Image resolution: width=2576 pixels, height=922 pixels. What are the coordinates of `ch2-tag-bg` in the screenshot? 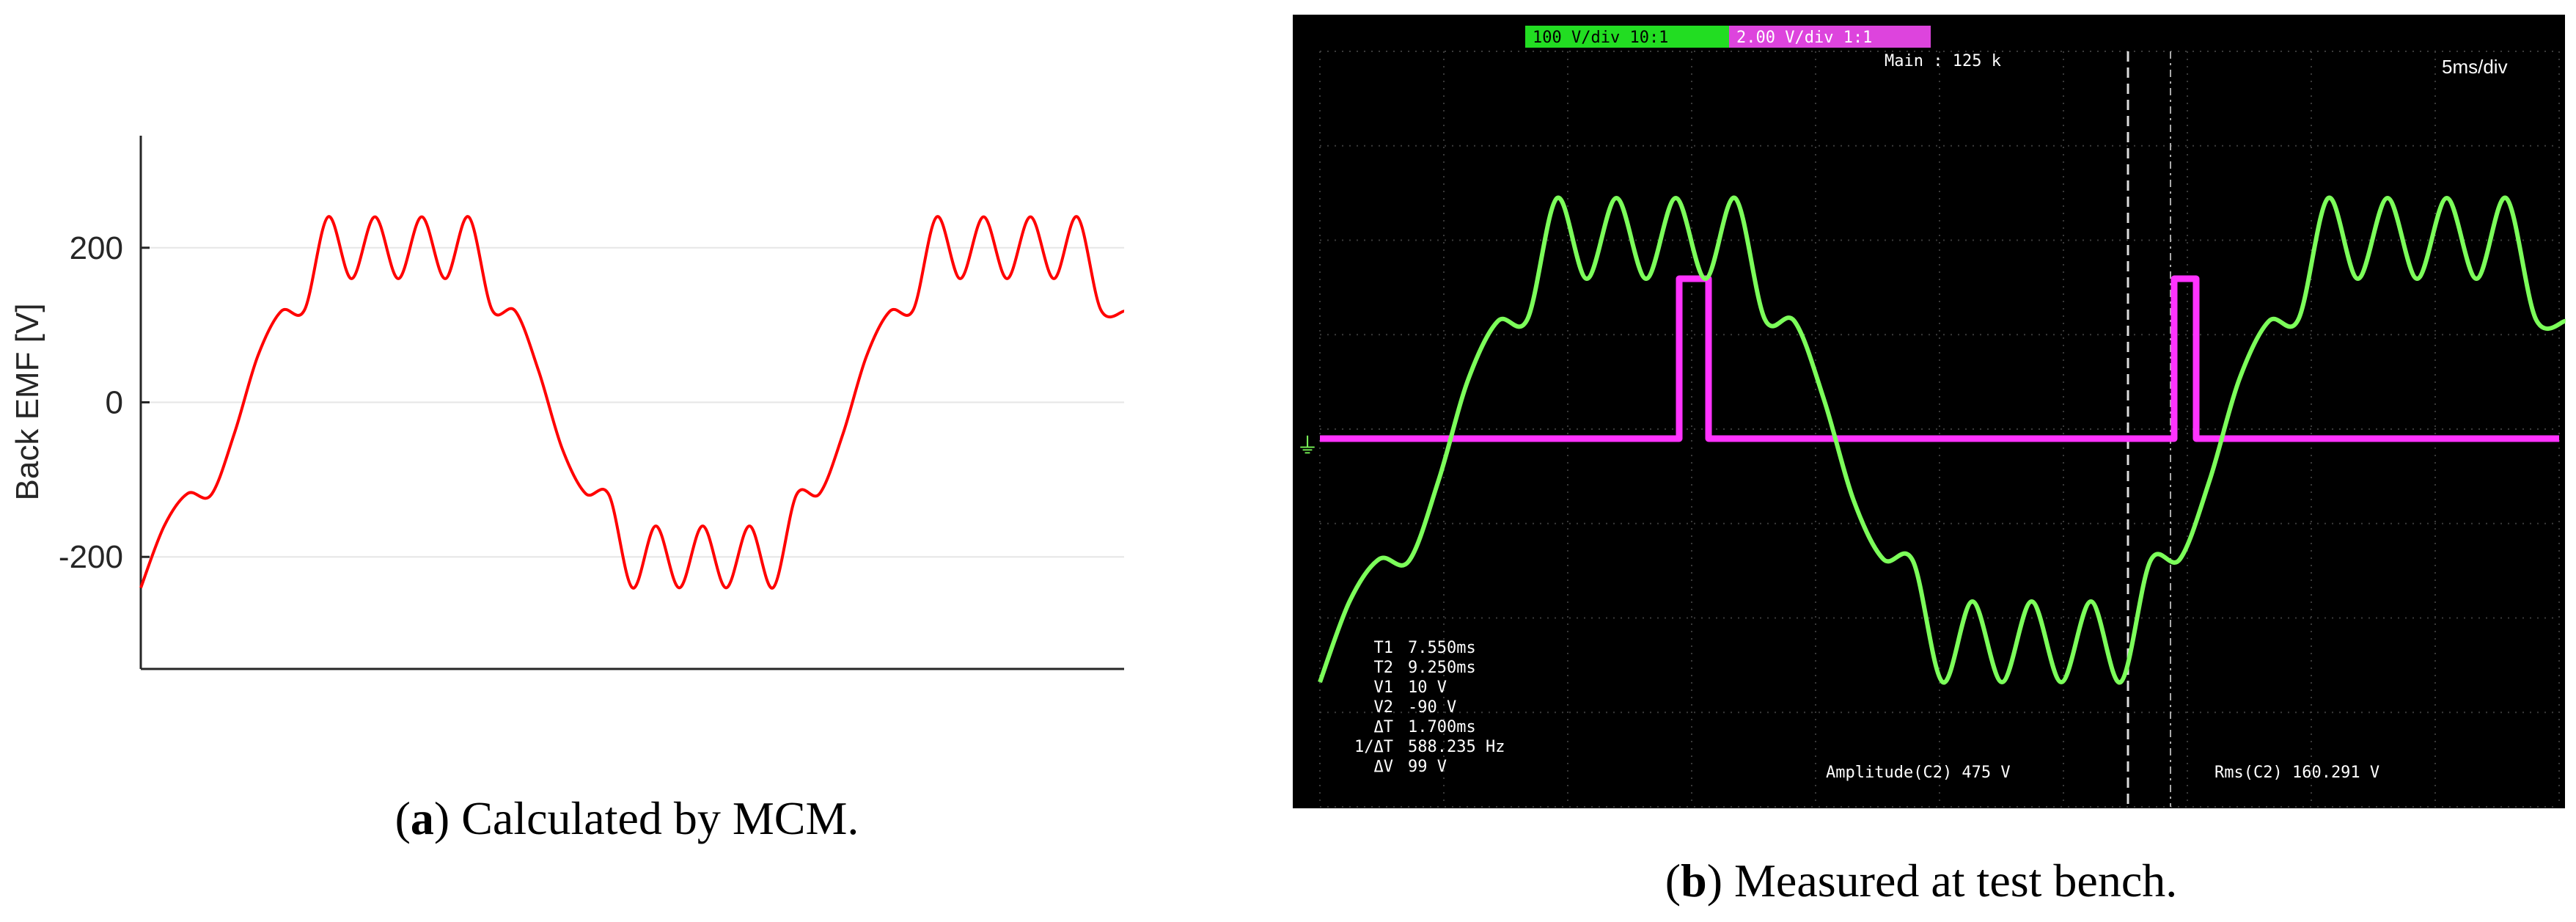 It's located at (1627, 37).